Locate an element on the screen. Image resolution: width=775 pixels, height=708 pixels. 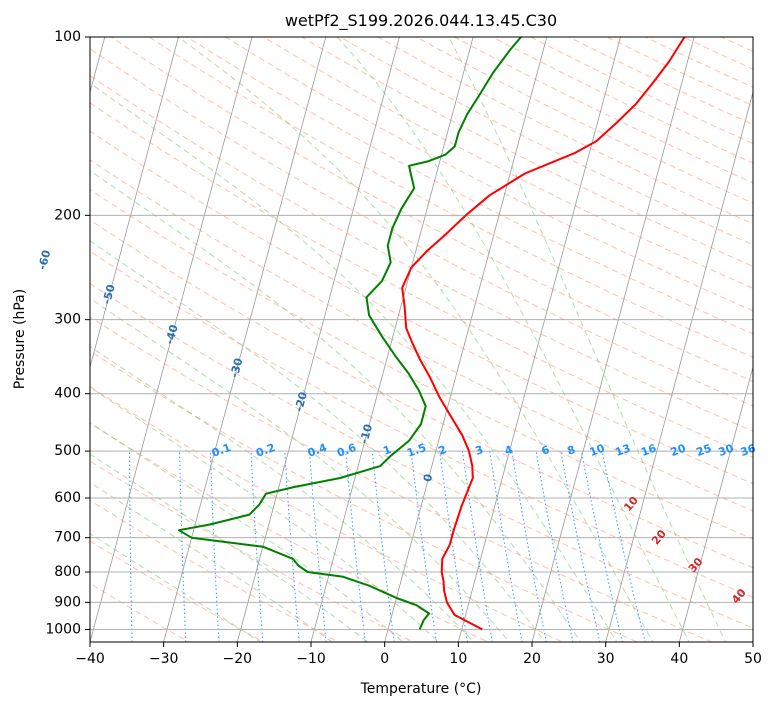
y-tick-label: 900 is located at coordinates (67, 602).